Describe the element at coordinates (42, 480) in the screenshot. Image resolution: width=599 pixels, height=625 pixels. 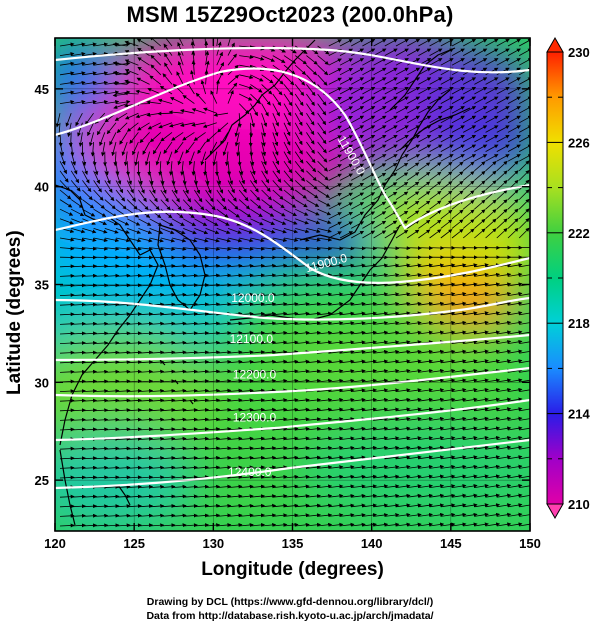
I see `y-tick-label: 25` at that location.